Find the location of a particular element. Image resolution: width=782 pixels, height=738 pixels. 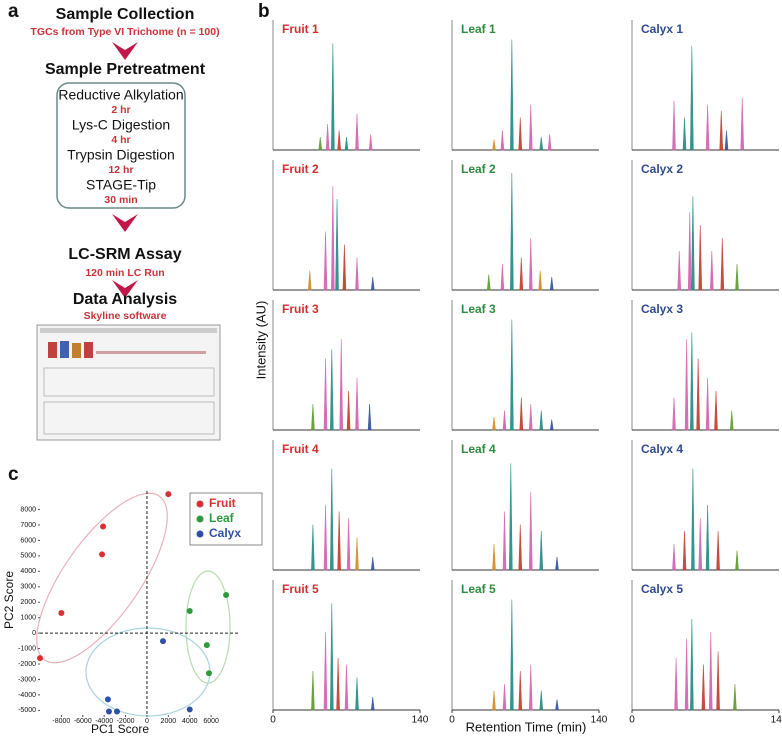

thumbnail-grid is located at coordinates (129, 382).